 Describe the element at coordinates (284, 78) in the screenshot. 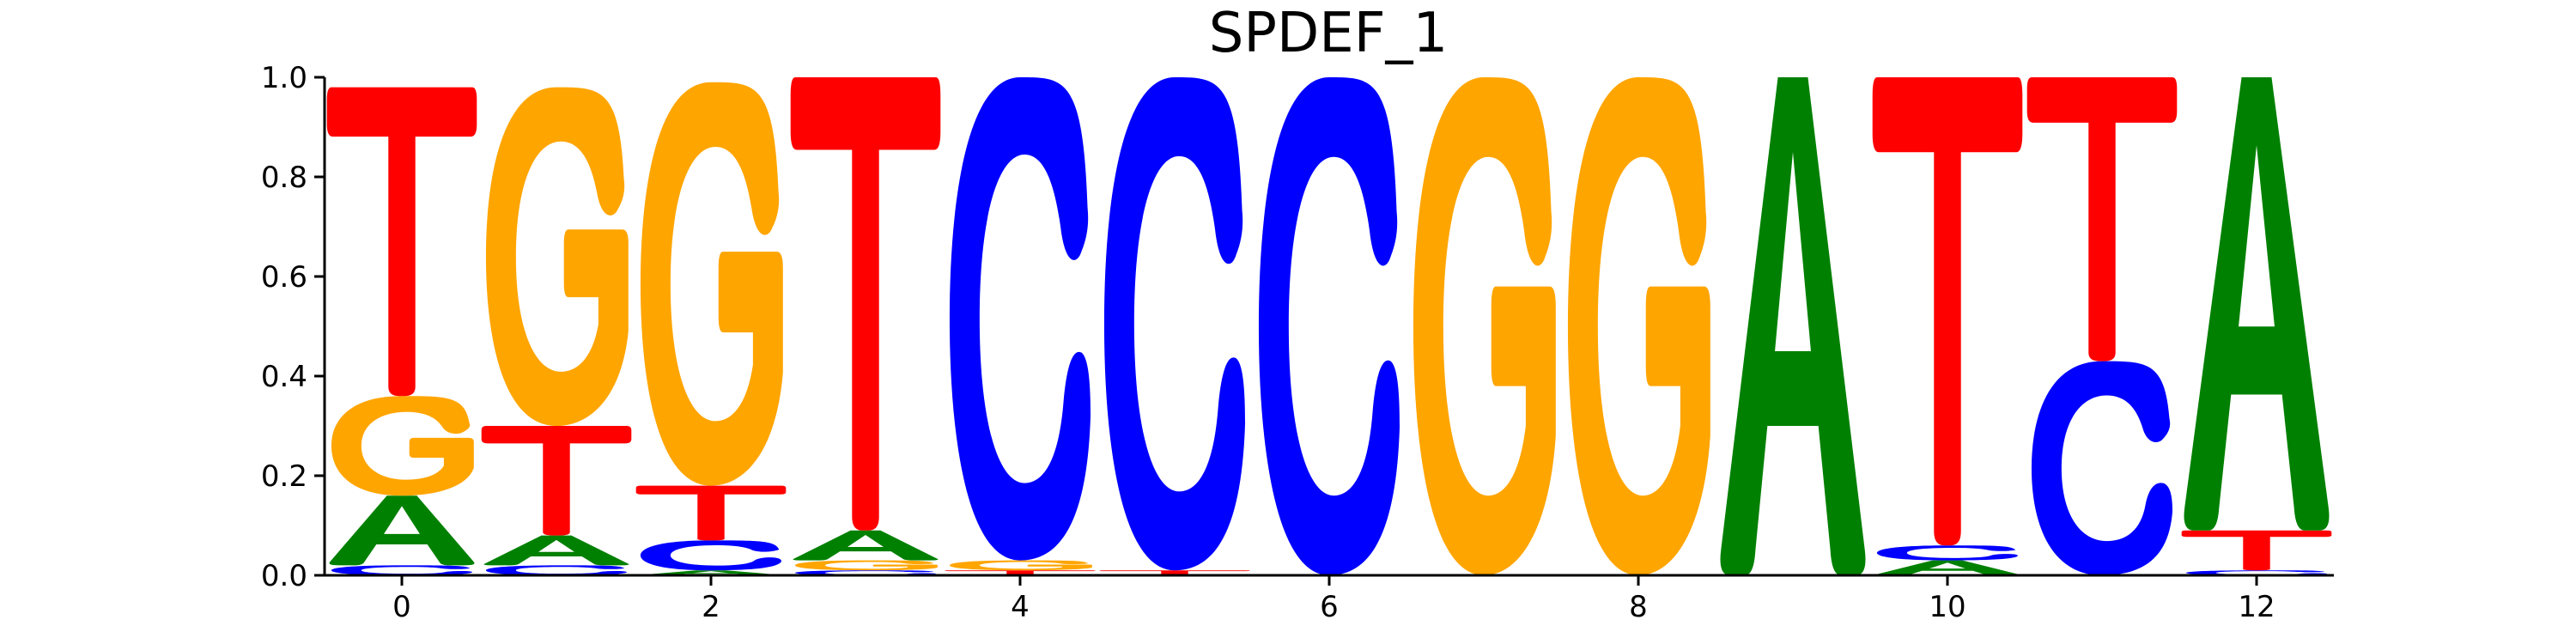

I see `y-tick-label: 1.0` at that location.